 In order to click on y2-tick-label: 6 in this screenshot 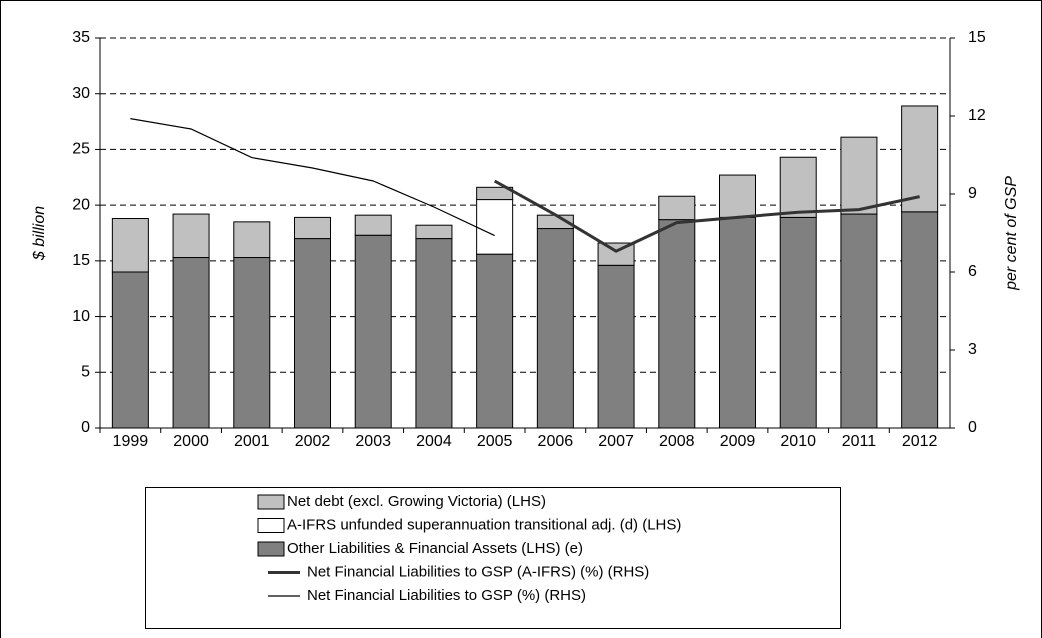, I will do `click(972, 271)`.